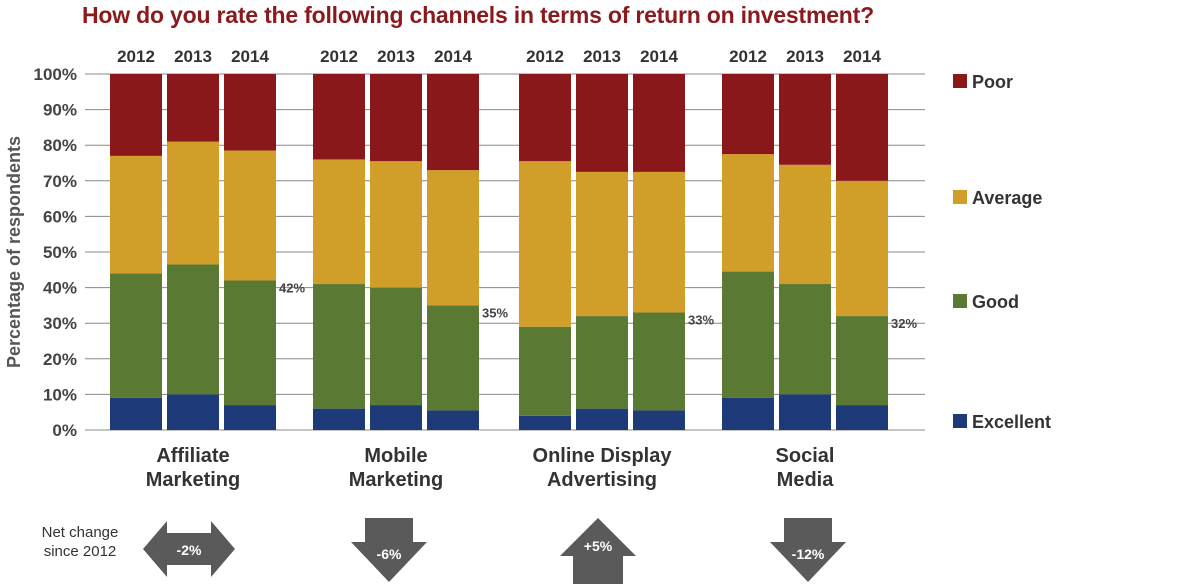 The height and width of the screenshot is (586, 1201). I want to click on net-change-label: Net change since 2012, so click(80, 542).